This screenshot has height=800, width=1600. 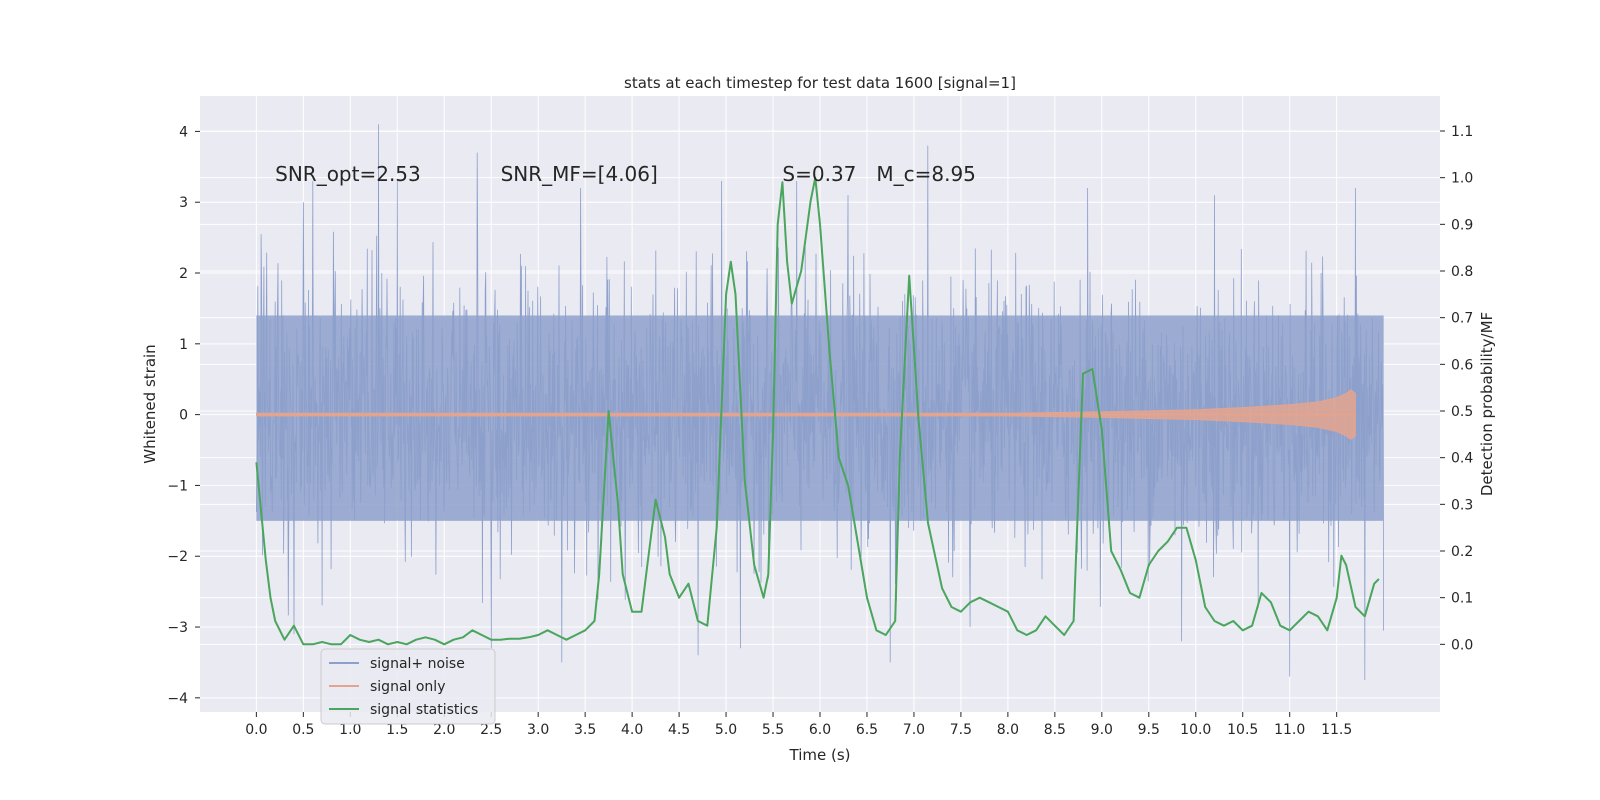 I want to click on x-tick-label: 8.5, so click(x=1055, y=730).